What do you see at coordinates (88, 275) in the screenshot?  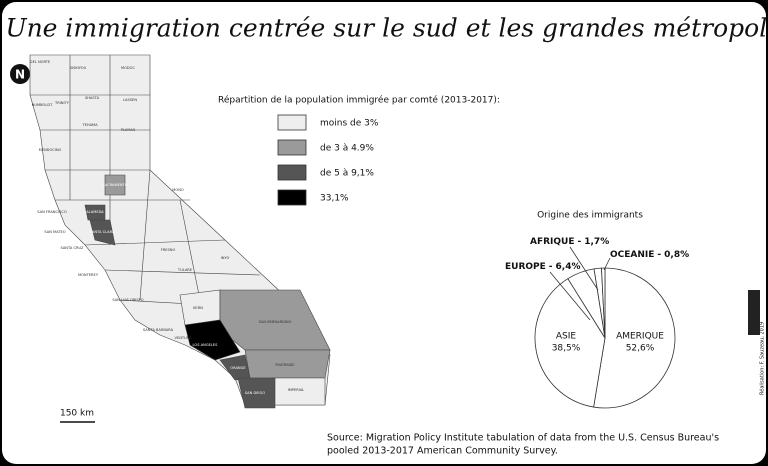 I see `county-label: MONTEREY` at bounding box center [88, 275].